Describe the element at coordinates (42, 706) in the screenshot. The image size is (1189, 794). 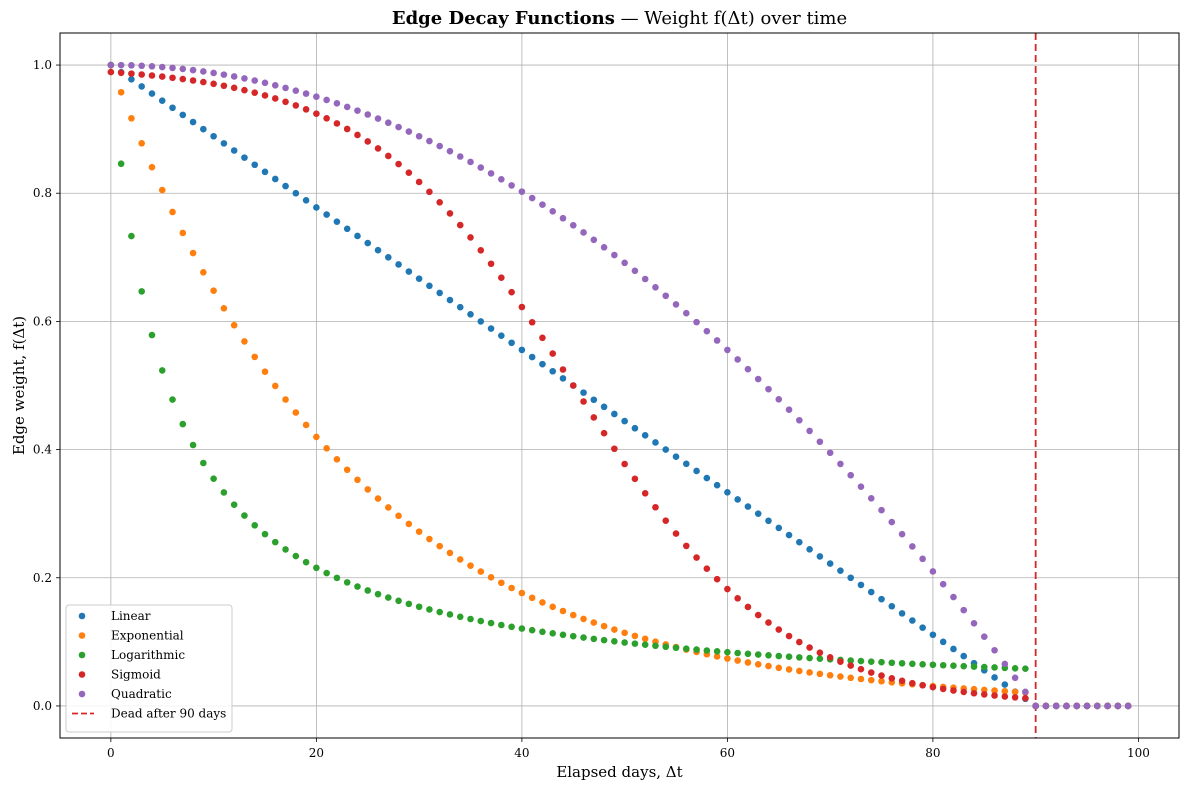
I see `y-tick-label: 0.0` at that location.